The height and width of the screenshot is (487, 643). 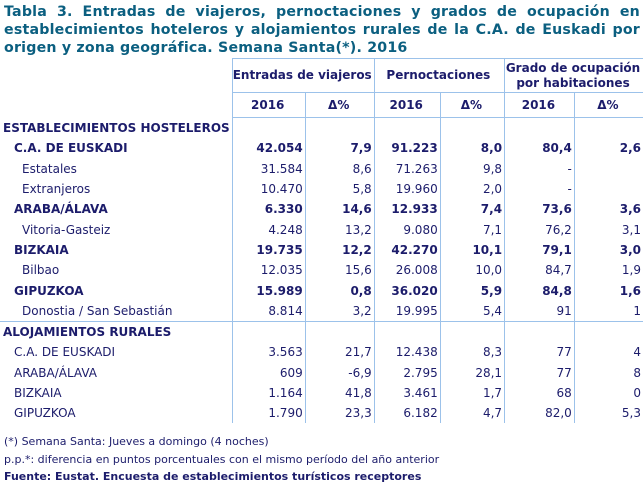 What do you see at coordinates (608, 393) in the screenshot?
I see `cell-value: 0` at bounding box center [608, 393].